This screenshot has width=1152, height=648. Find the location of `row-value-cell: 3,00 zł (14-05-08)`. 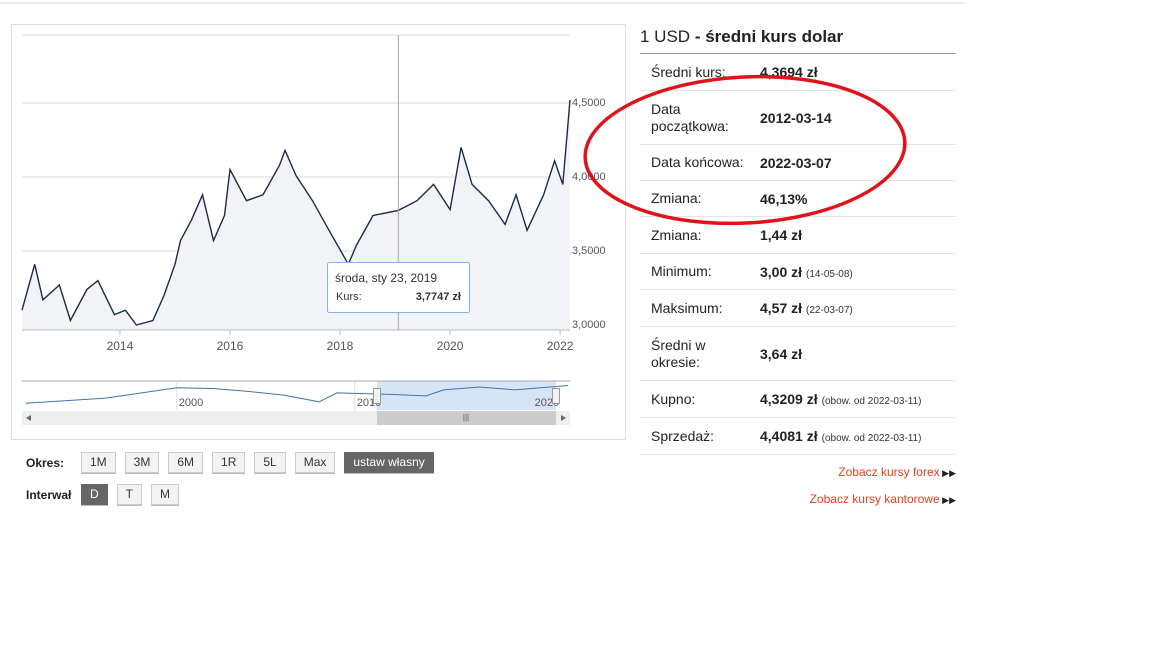

row-value-cell: 3,00 zł (14-05-08) is located at coordinates (806, 272).